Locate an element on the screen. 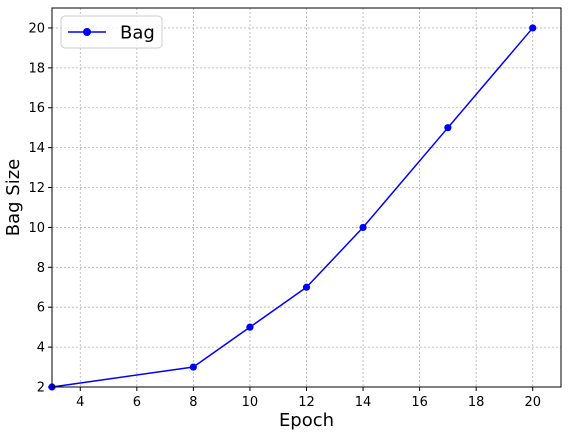  x-tick-label: 14 is located at coordinates (363, 402).